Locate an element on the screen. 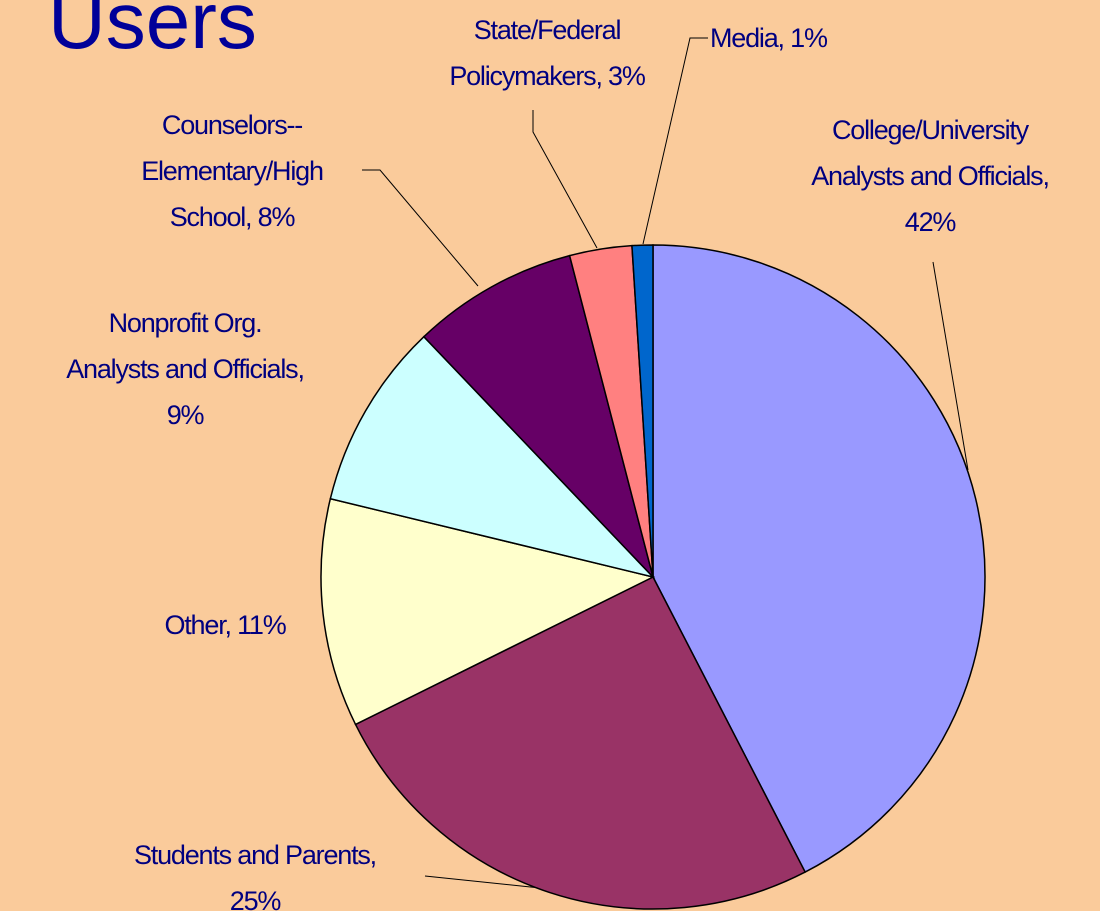 The width and height of the screenshot is (1100, 911). data-label-line: Media, 1% is located at coordinates (769, 38).